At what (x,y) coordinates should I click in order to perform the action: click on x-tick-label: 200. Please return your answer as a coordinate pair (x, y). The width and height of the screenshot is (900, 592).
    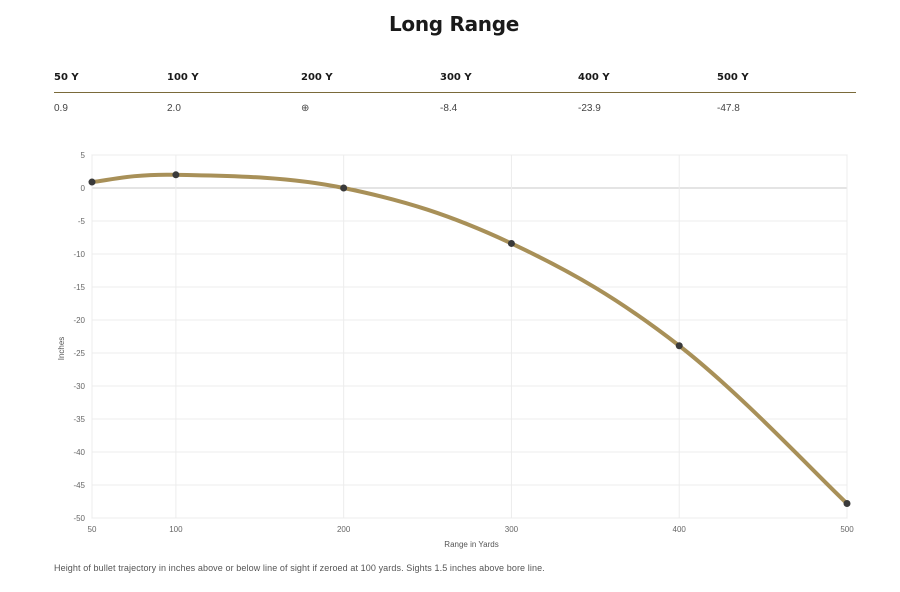
    Looking at the image, I should click on (344, 529).